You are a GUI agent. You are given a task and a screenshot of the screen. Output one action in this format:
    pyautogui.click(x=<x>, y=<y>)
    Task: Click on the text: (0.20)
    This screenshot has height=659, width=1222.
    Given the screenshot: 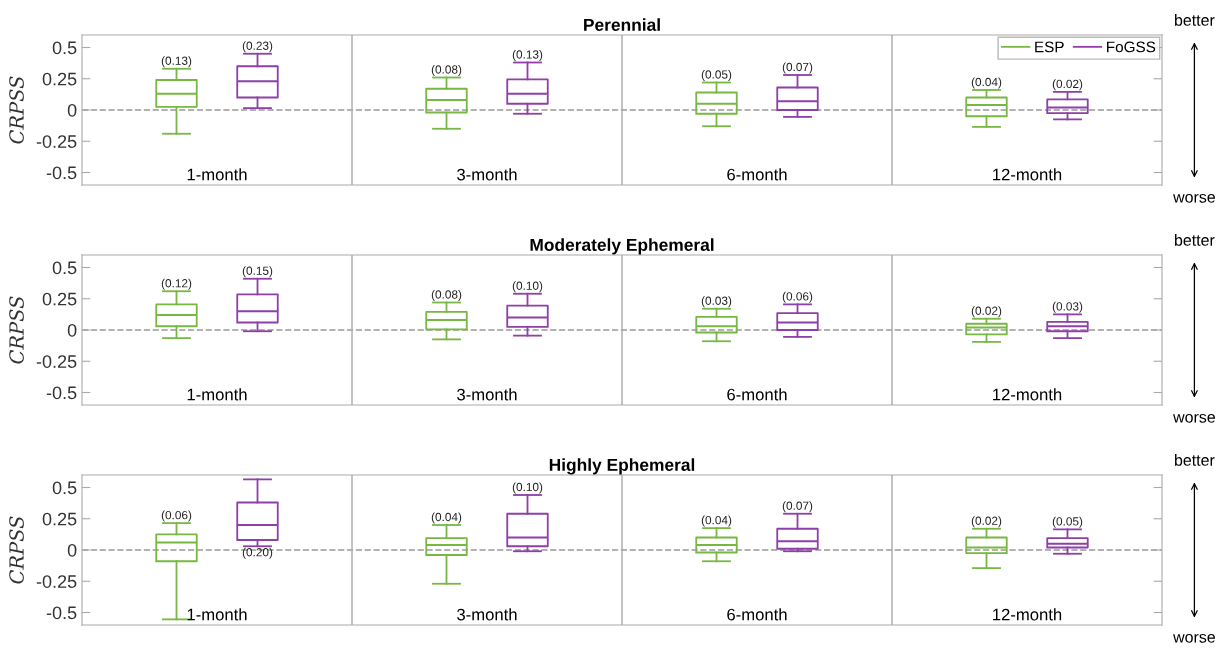 What is the action you would take?
    pyautogui.click(x=257, y=553)
    